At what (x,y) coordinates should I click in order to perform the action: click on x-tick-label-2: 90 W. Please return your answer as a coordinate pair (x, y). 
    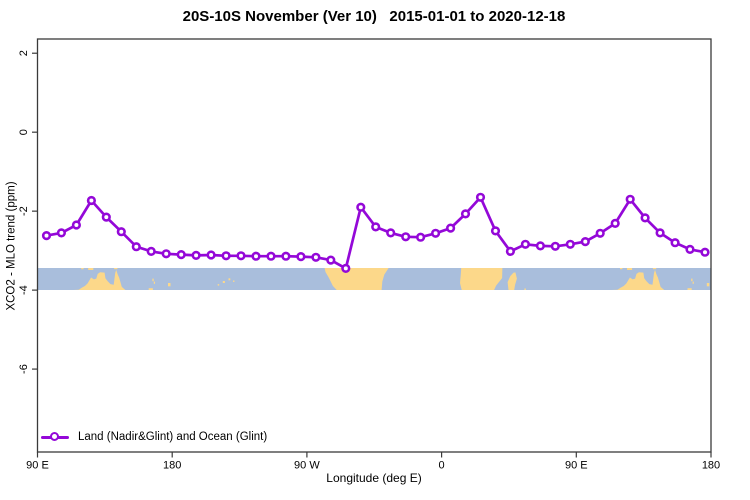
    Looking at the image, I should click on (307, 466).